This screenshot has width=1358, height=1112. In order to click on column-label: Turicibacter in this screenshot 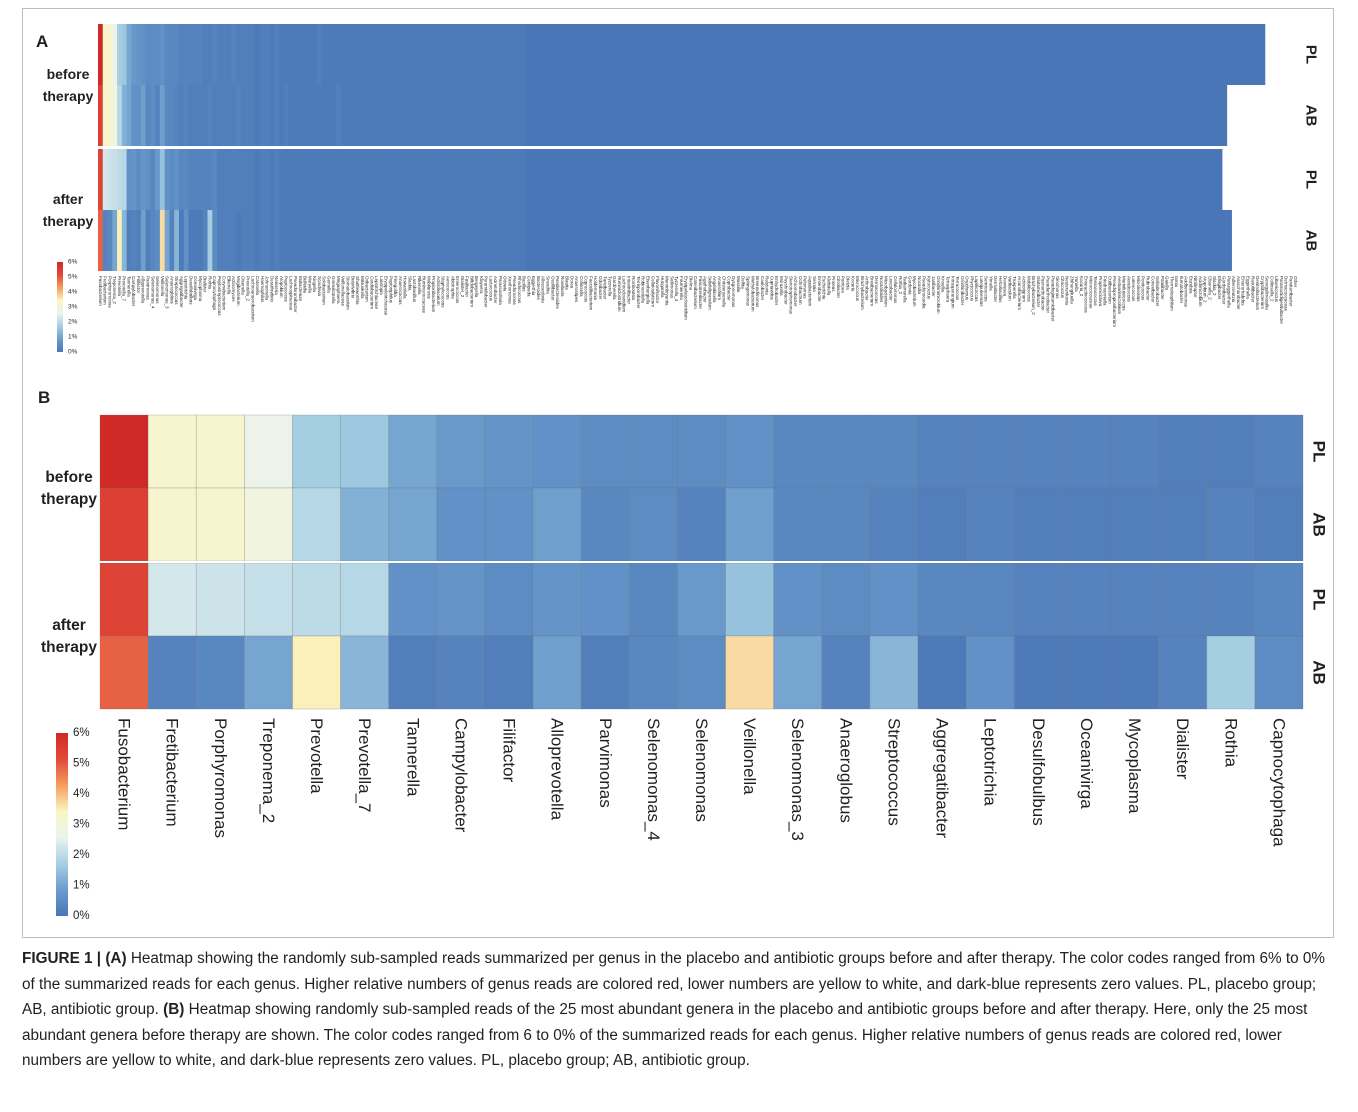, I will do `click(605, 288)`.